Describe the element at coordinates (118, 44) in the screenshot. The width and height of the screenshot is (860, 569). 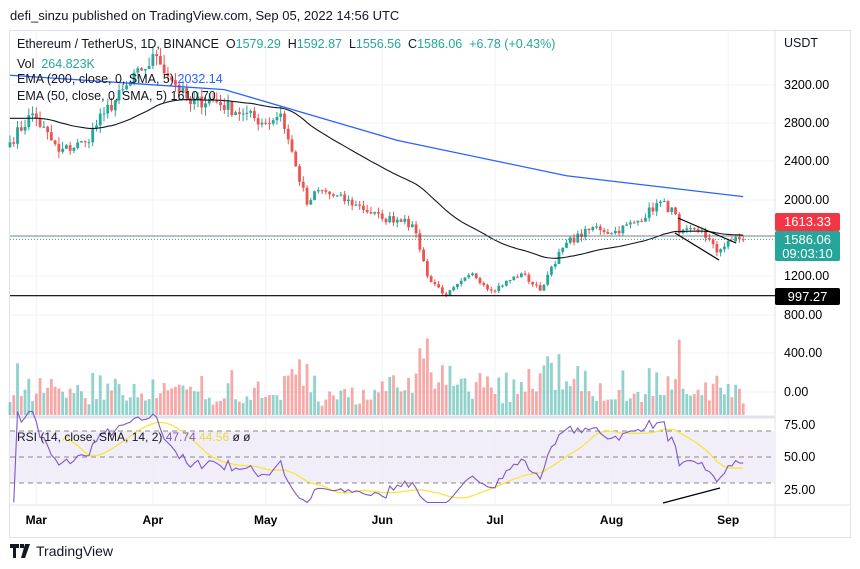
I see `symbol-name: Ethereum / TetherUS, 1D, BINANCE` at that location.